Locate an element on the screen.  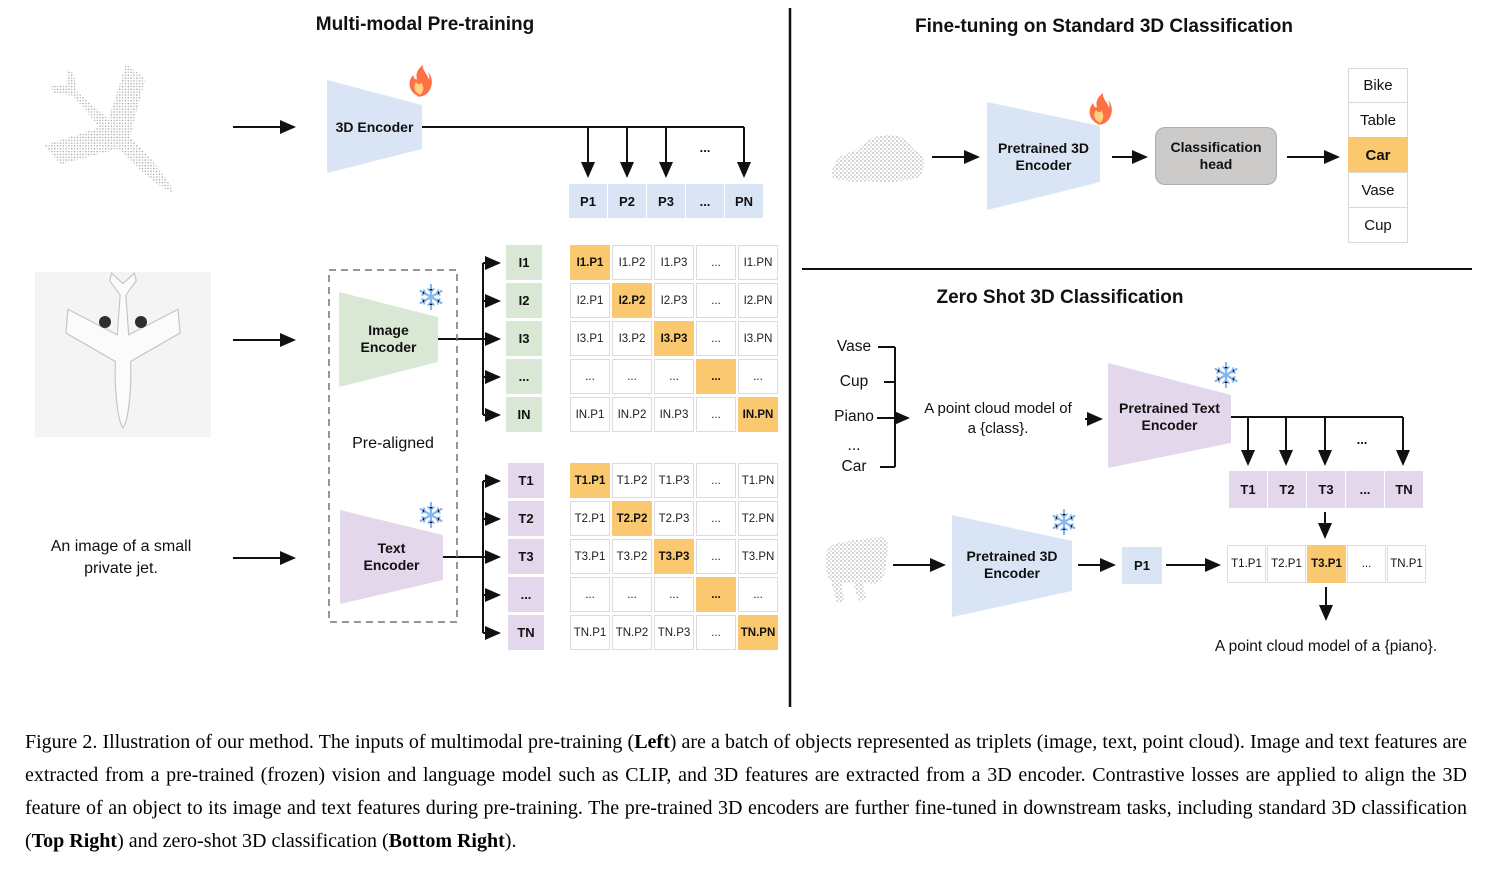
result-cell: TN.P1 is located at coordinates (1406, 564).